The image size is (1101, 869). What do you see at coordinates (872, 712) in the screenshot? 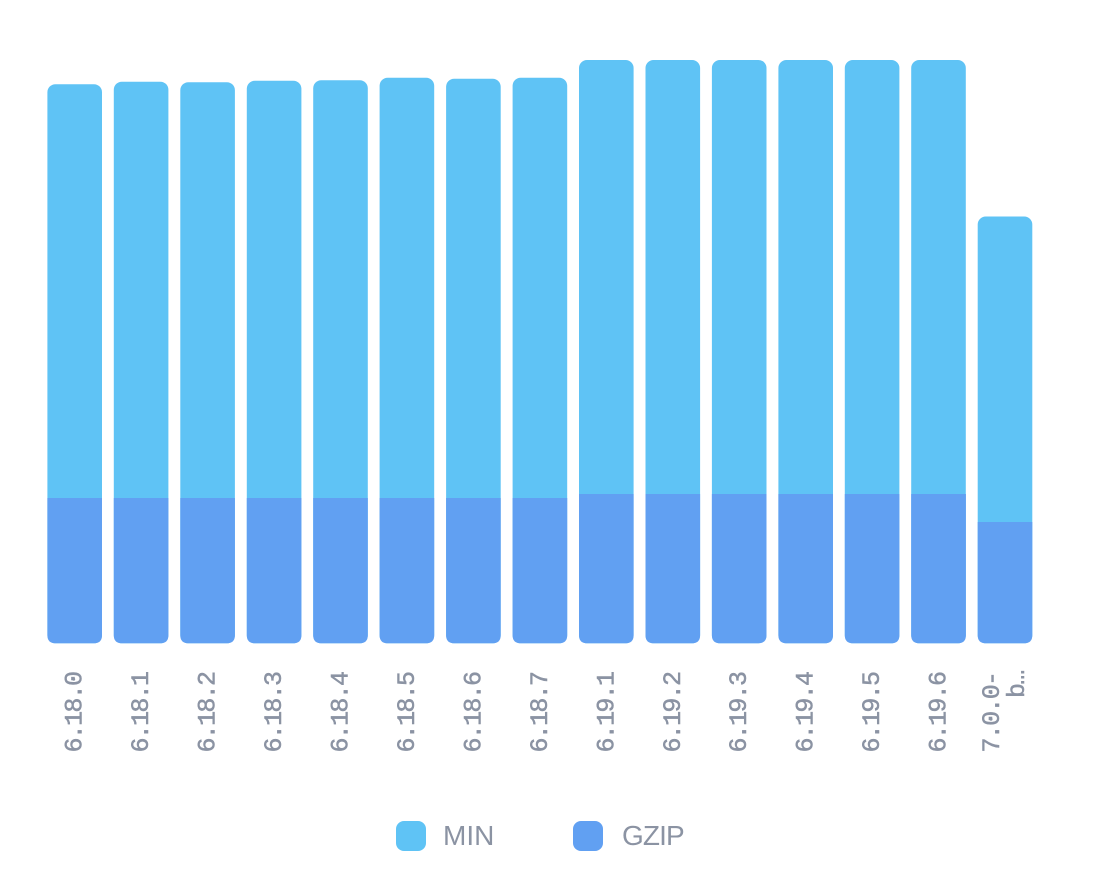
I see `svg-text: 6.19.5` at bounding box center [872, 712].